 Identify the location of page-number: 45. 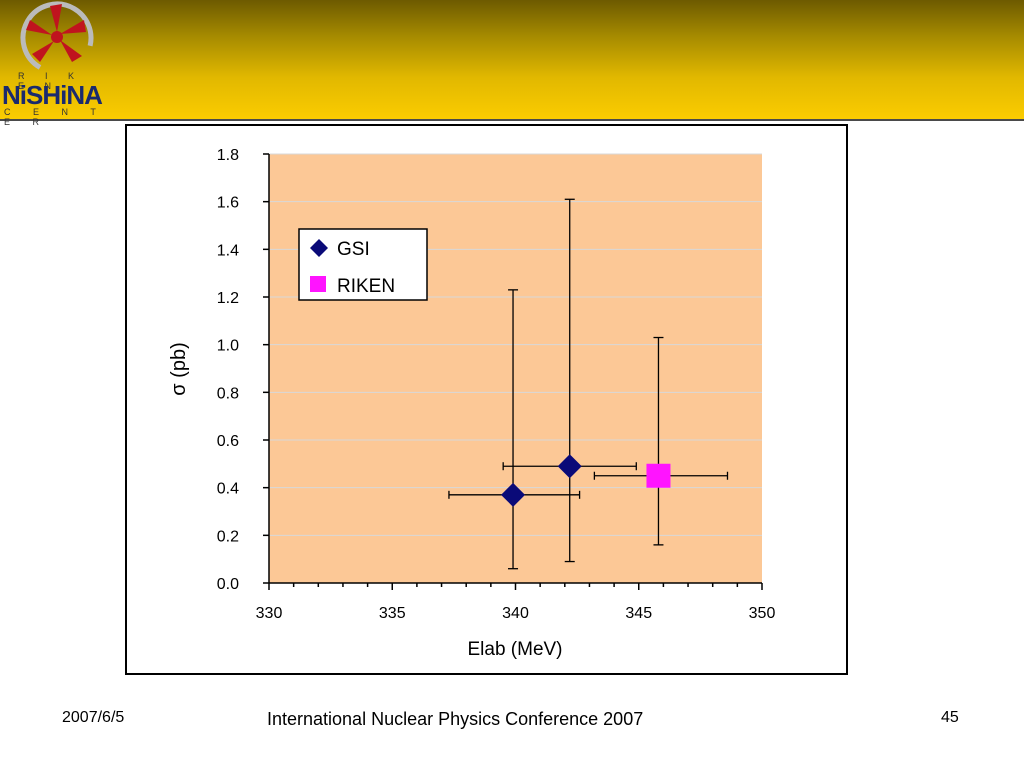
(950, 717).